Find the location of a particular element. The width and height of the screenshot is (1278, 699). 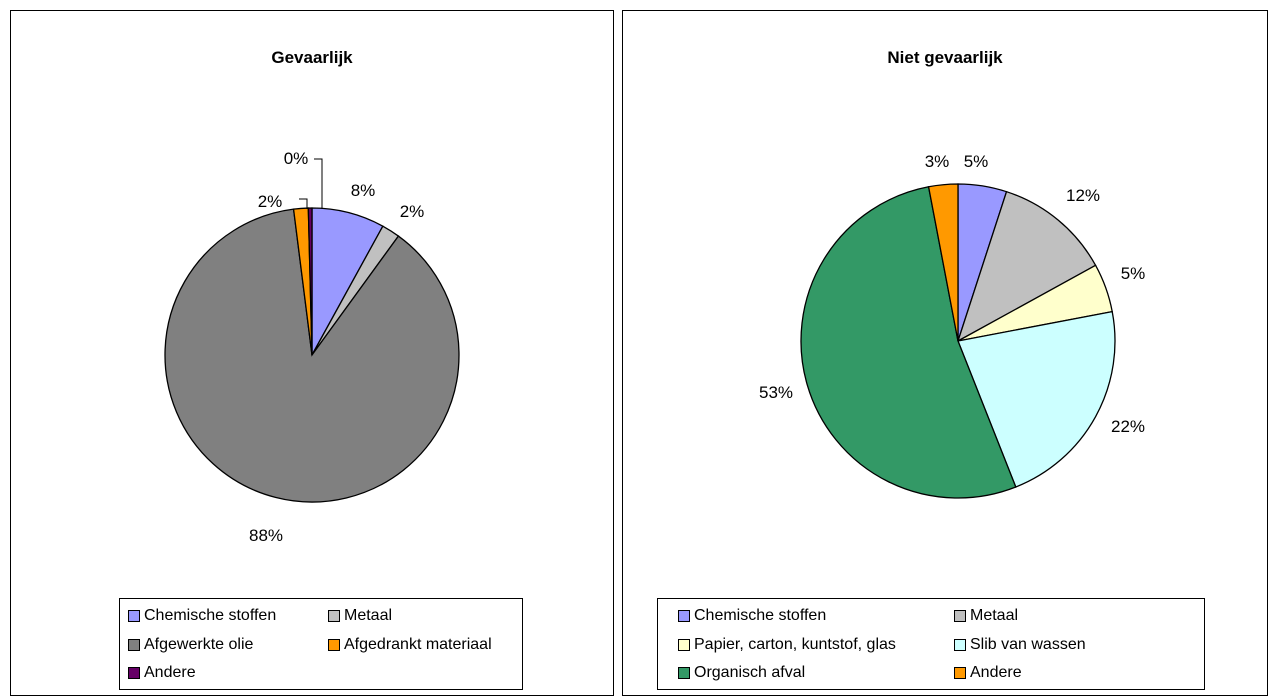

legend-label: Organisch afval is located at coordinates (750, 672).